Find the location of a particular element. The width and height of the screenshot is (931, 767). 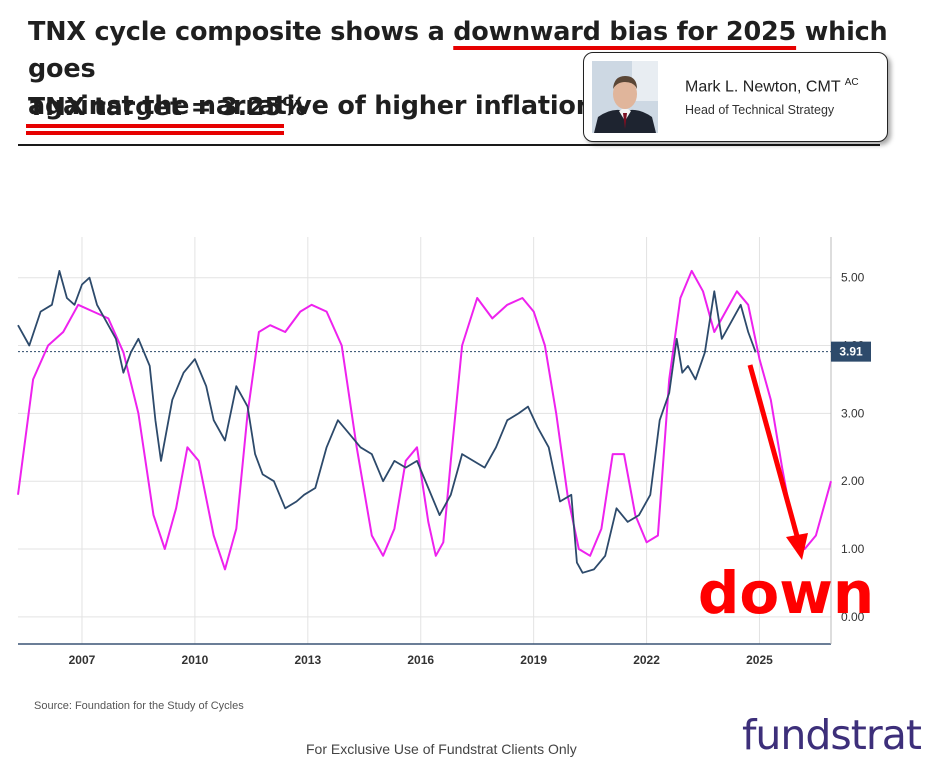

x-tick-label: 2025 is located at coordinates (759, 660).